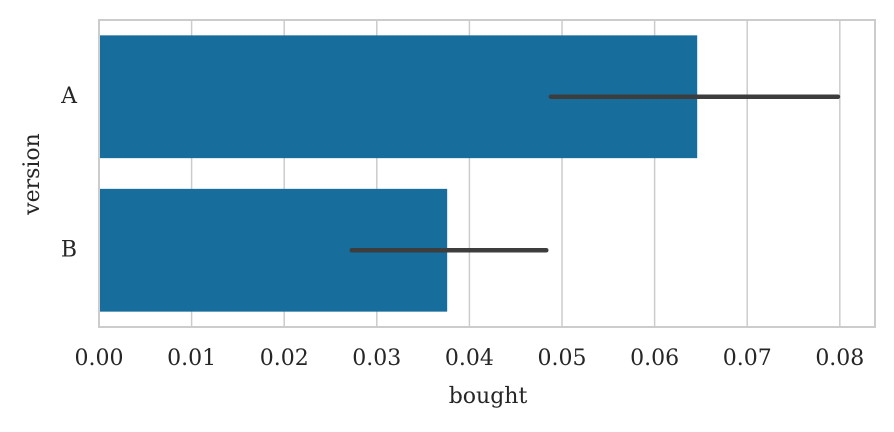 This screenshot has width=894, height=432. Describe the element at coordinates (747, 358) in the screenshot. I see `x-tick-label: 0.07` at that location.